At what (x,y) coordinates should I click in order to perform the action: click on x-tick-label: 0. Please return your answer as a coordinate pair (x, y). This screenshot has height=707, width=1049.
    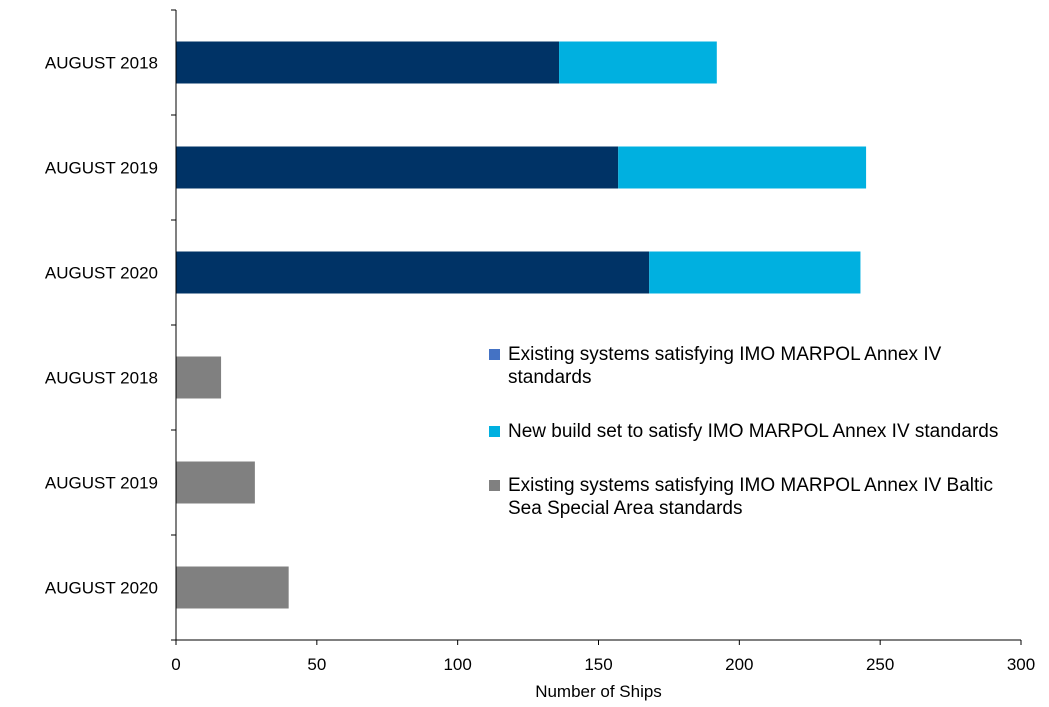
    Looking at the image, I should click on (175, 664).